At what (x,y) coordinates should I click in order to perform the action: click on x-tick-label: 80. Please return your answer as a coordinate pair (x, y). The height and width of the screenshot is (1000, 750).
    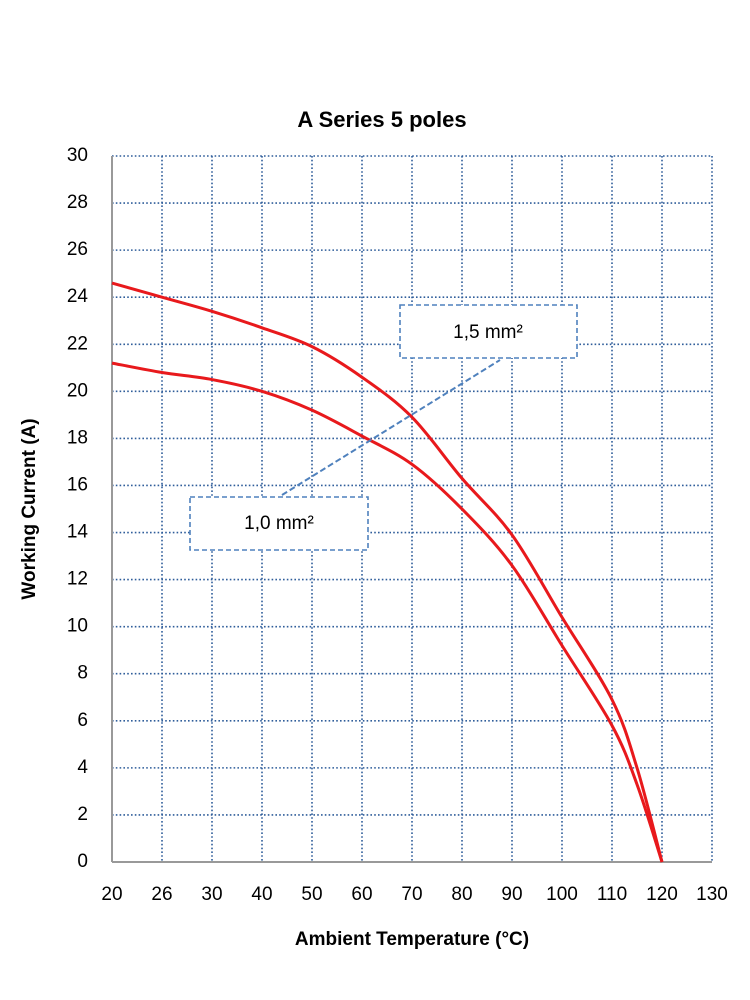
    Looking at the image, I should click on (461, 894).